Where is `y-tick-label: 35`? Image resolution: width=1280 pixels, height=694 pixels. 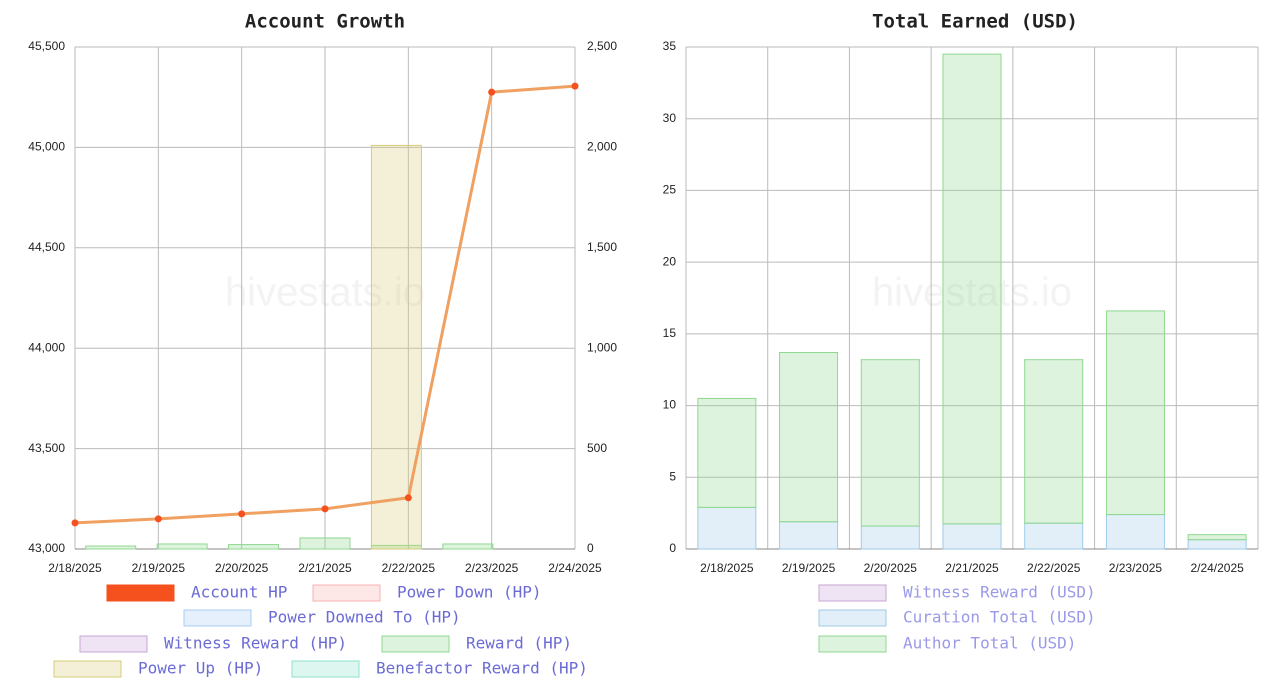
y-tick-label: 35 is located at coordinates (670, 46).